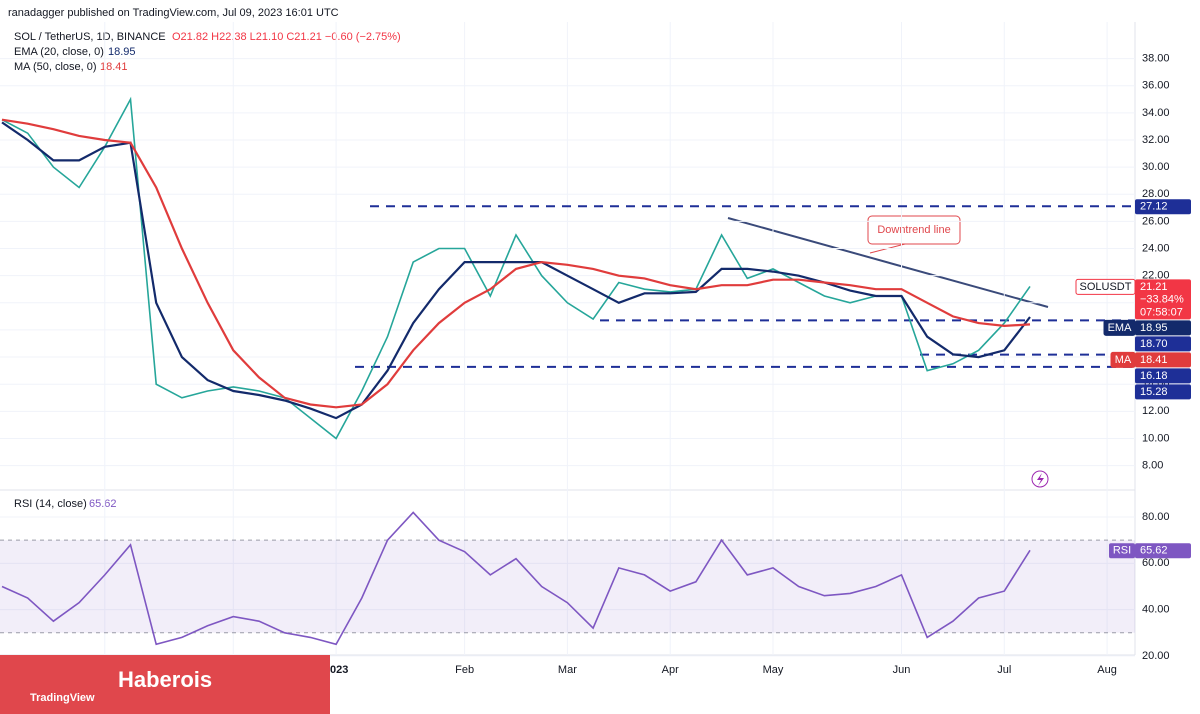  Describe the element at coordinates (773, 670) in the screenshot. I see `x-tick-label: May` at that location.